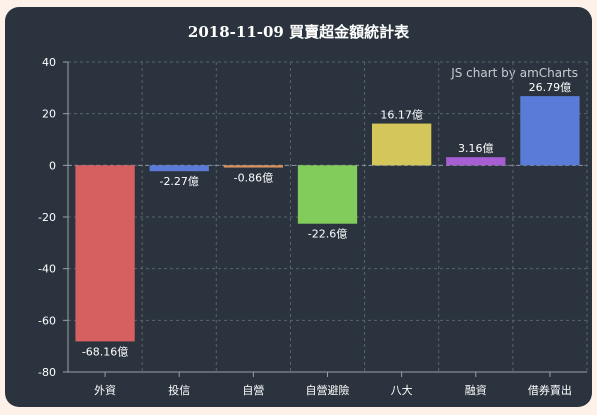  What do you see at coordinates (514, 73) in the screenshot?
I see `amcharts-credit-link: JS chart by amCharts` at bounding box center [514, 73].